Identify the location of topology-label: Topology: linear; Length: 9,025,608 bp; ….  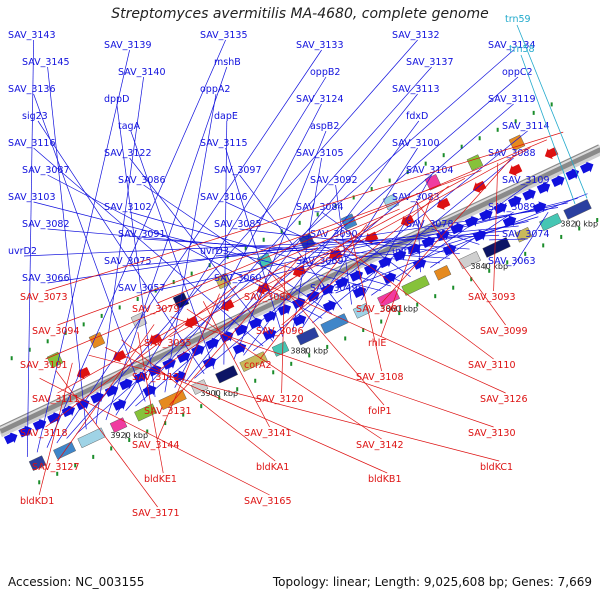
(432, 582).